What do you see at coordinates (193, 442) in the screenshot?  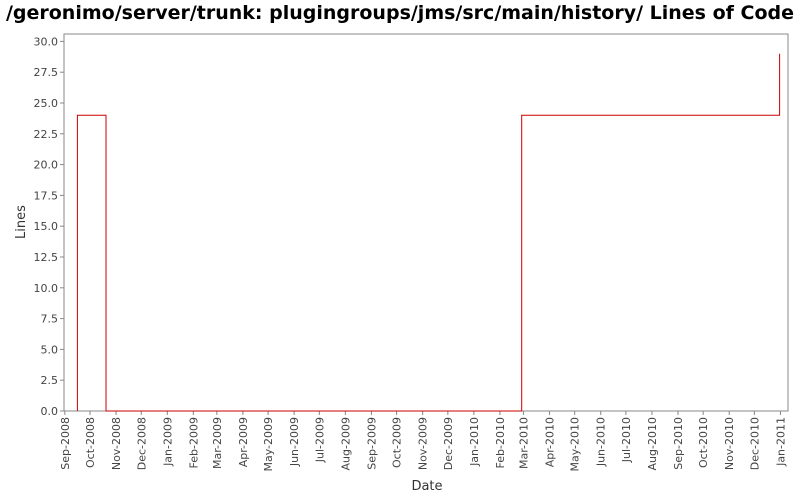 I see `x-tick-label: Feb-2009` at bounding box center [193, 442].